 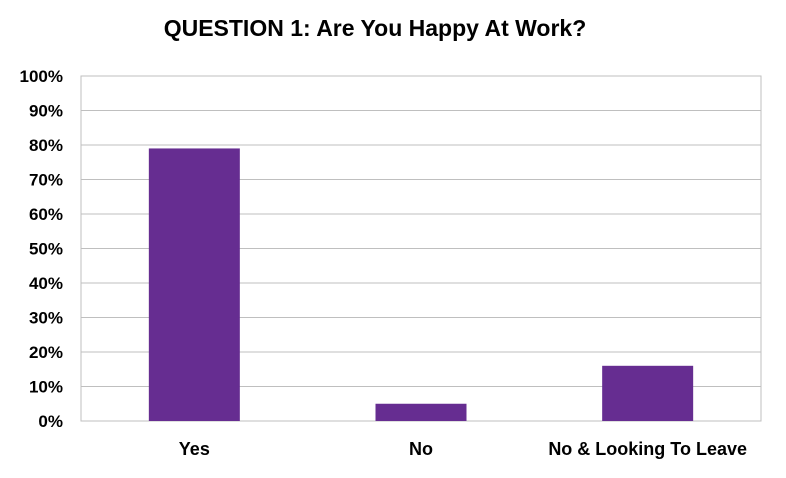 What do you see at coordinates (46, 318) in the screenshot?
I see `y-tick-label: 30%` at bounding box center [46, 318].